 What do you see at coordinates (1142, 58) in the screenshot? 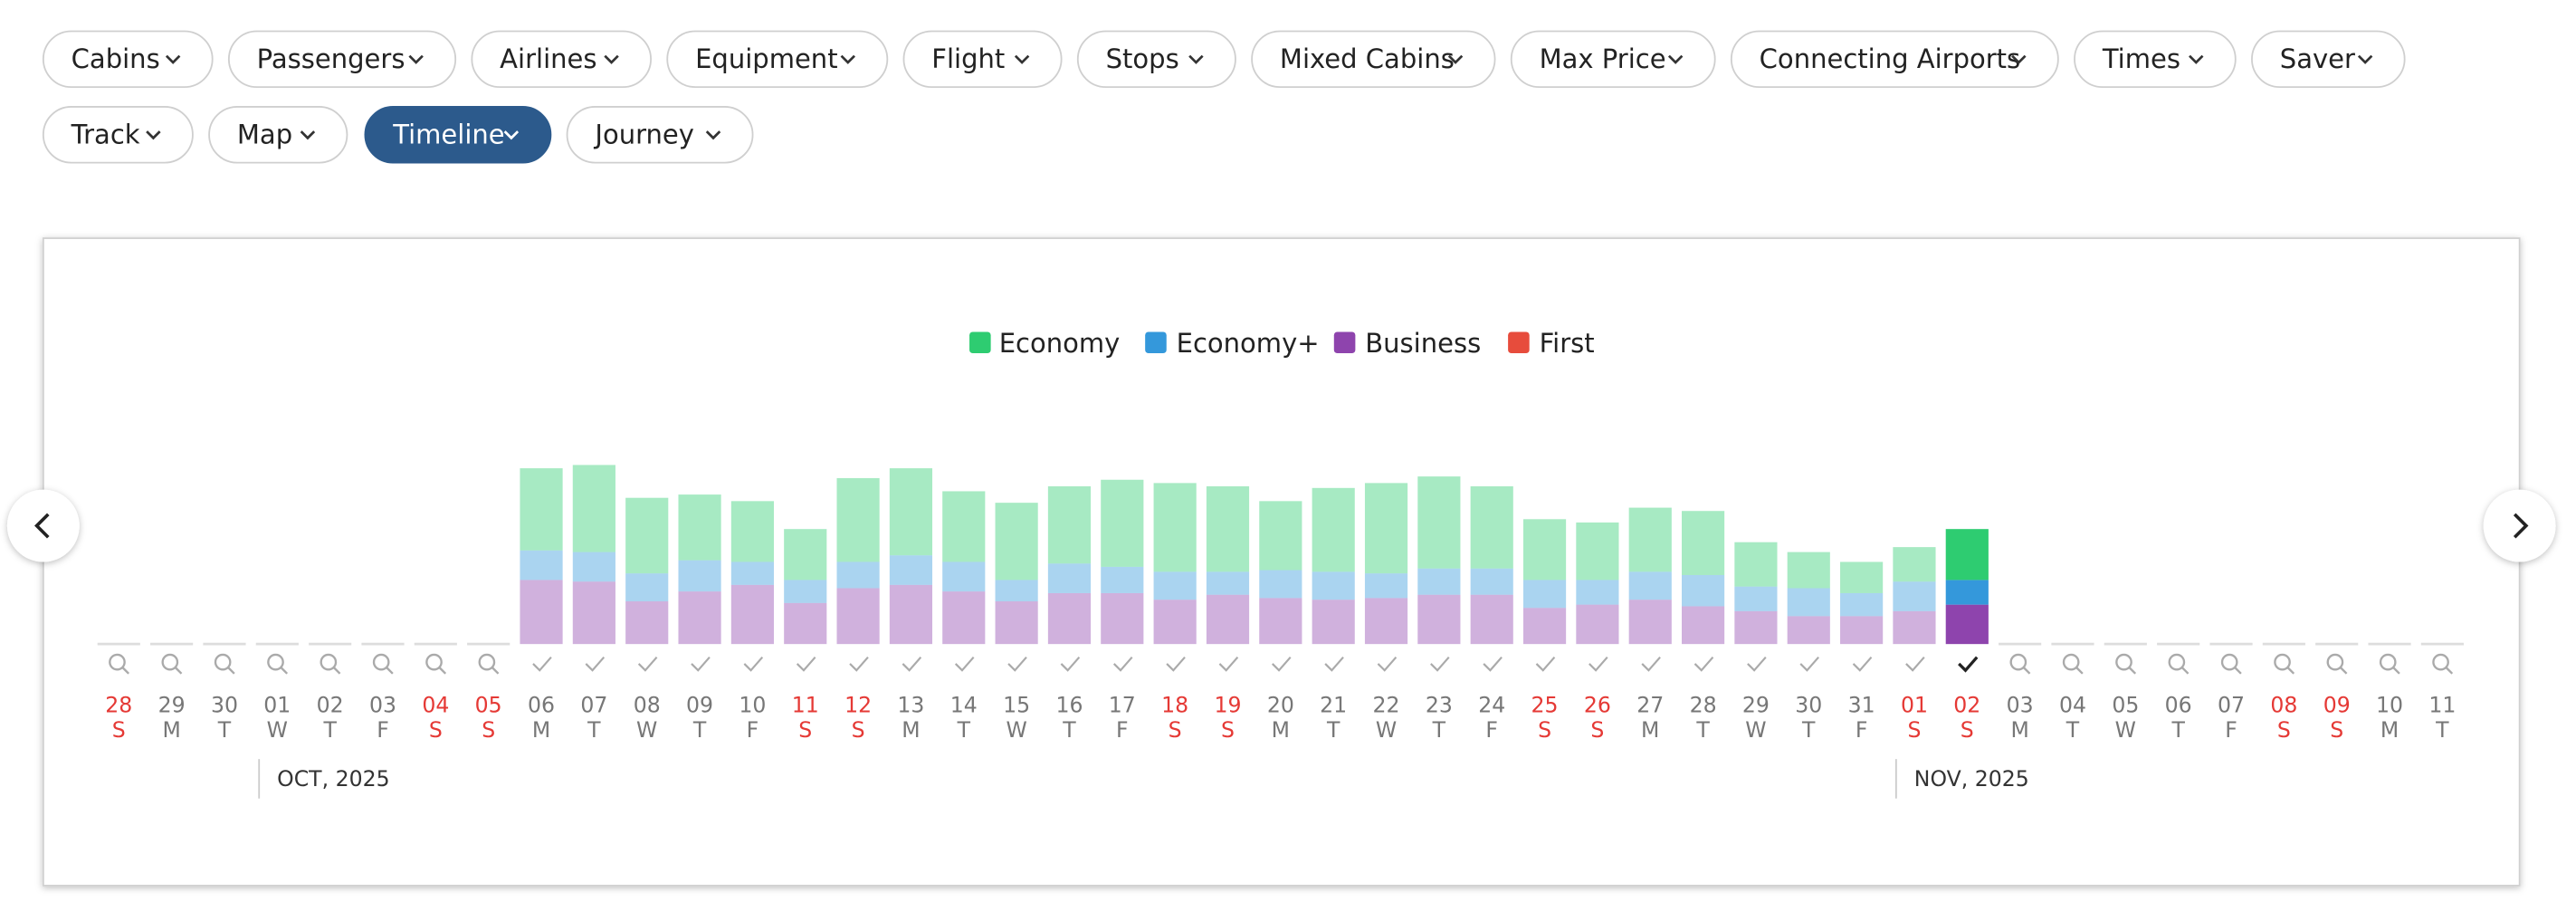
I see `button-label: Stops` at bounding box center [1142, 58].